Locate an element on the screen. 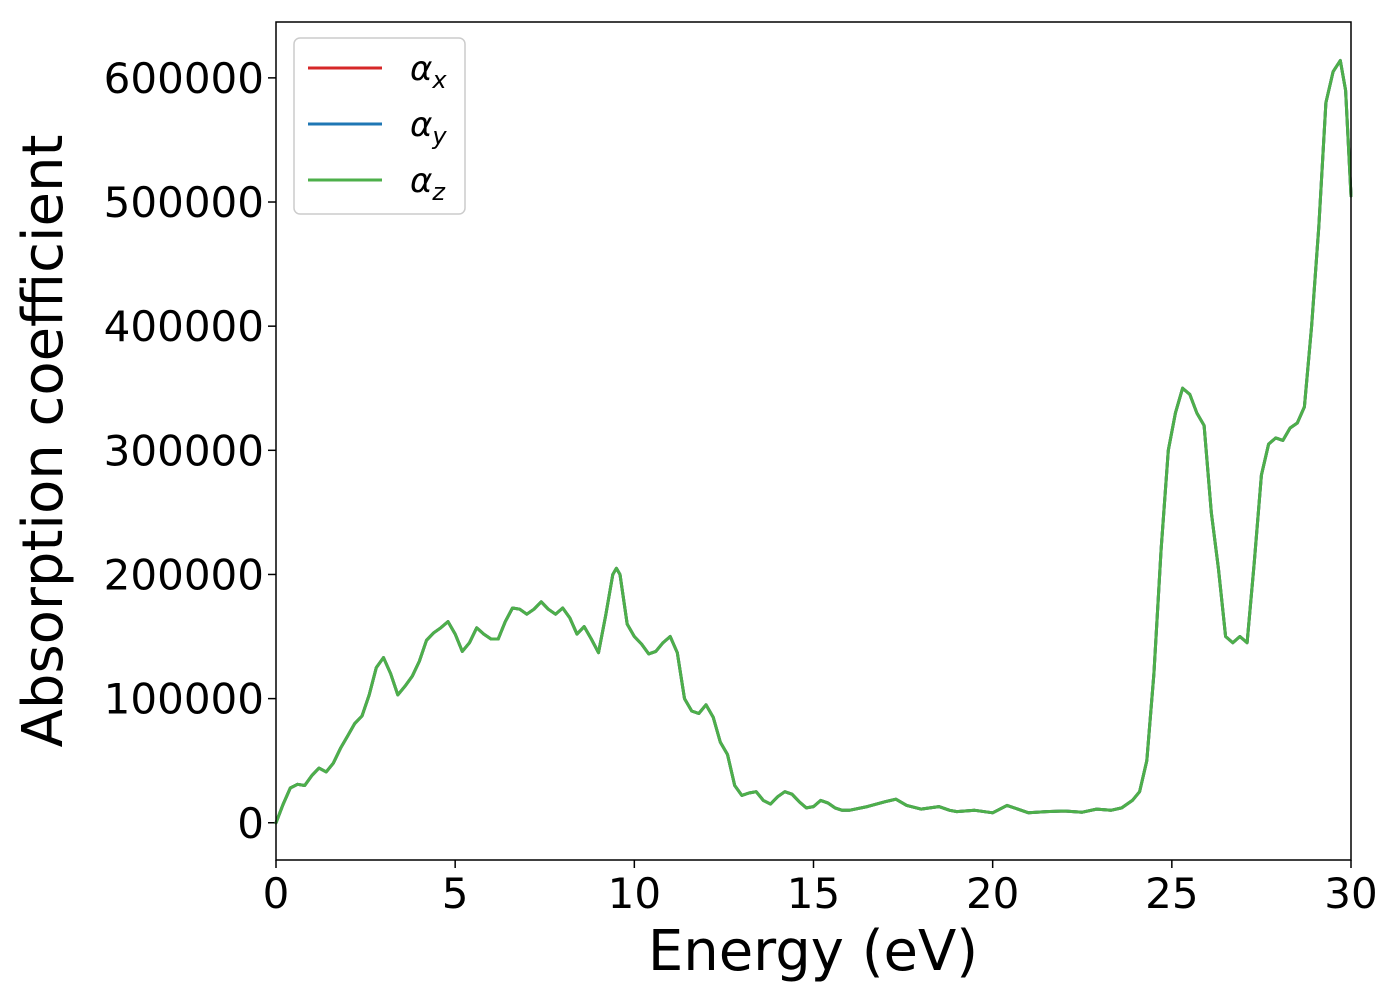 The image size is (1400, 1000). x-axis-label: Energy (eV) is located at coordinates (813, 951).